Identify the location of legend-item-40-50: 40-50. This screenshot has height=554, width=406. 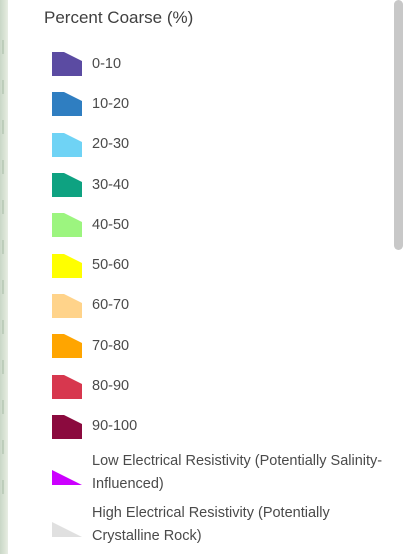
(222, 225).